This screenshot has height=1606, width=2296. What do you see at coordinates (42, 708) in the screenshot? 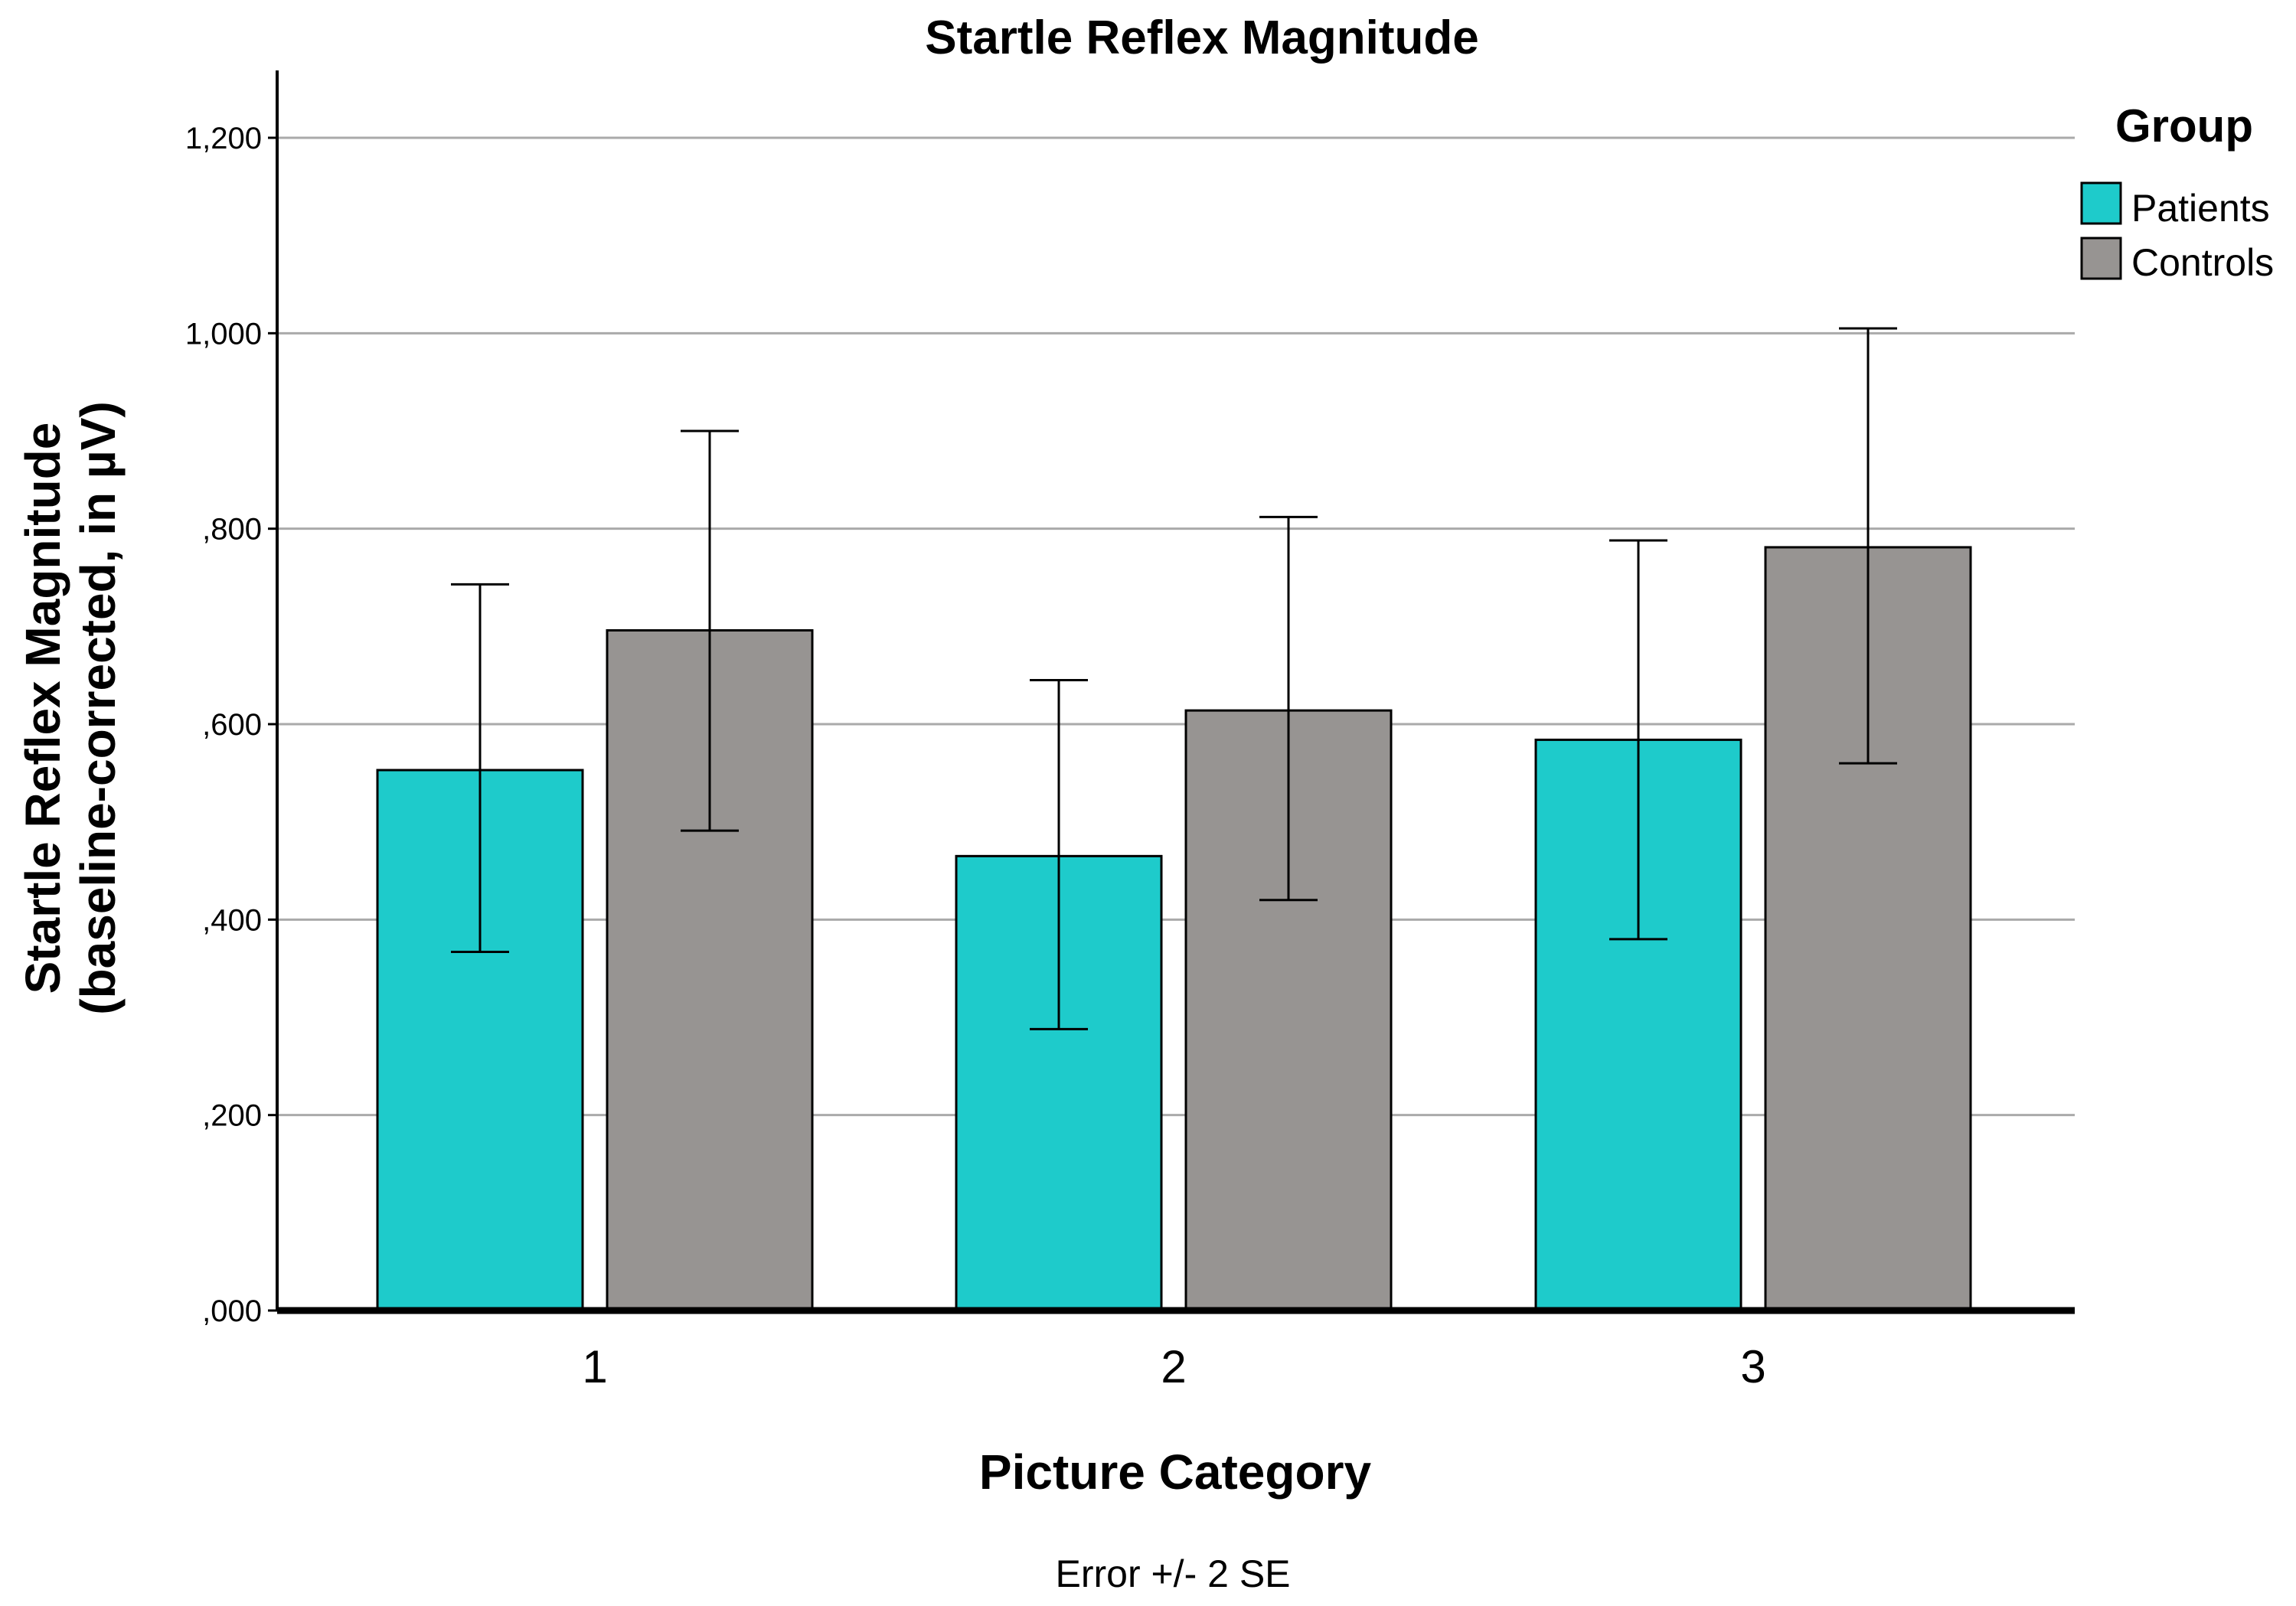
I see `y-axis-label-line1: Startle Reflex Magnitude` at bounding box center [42, 708].